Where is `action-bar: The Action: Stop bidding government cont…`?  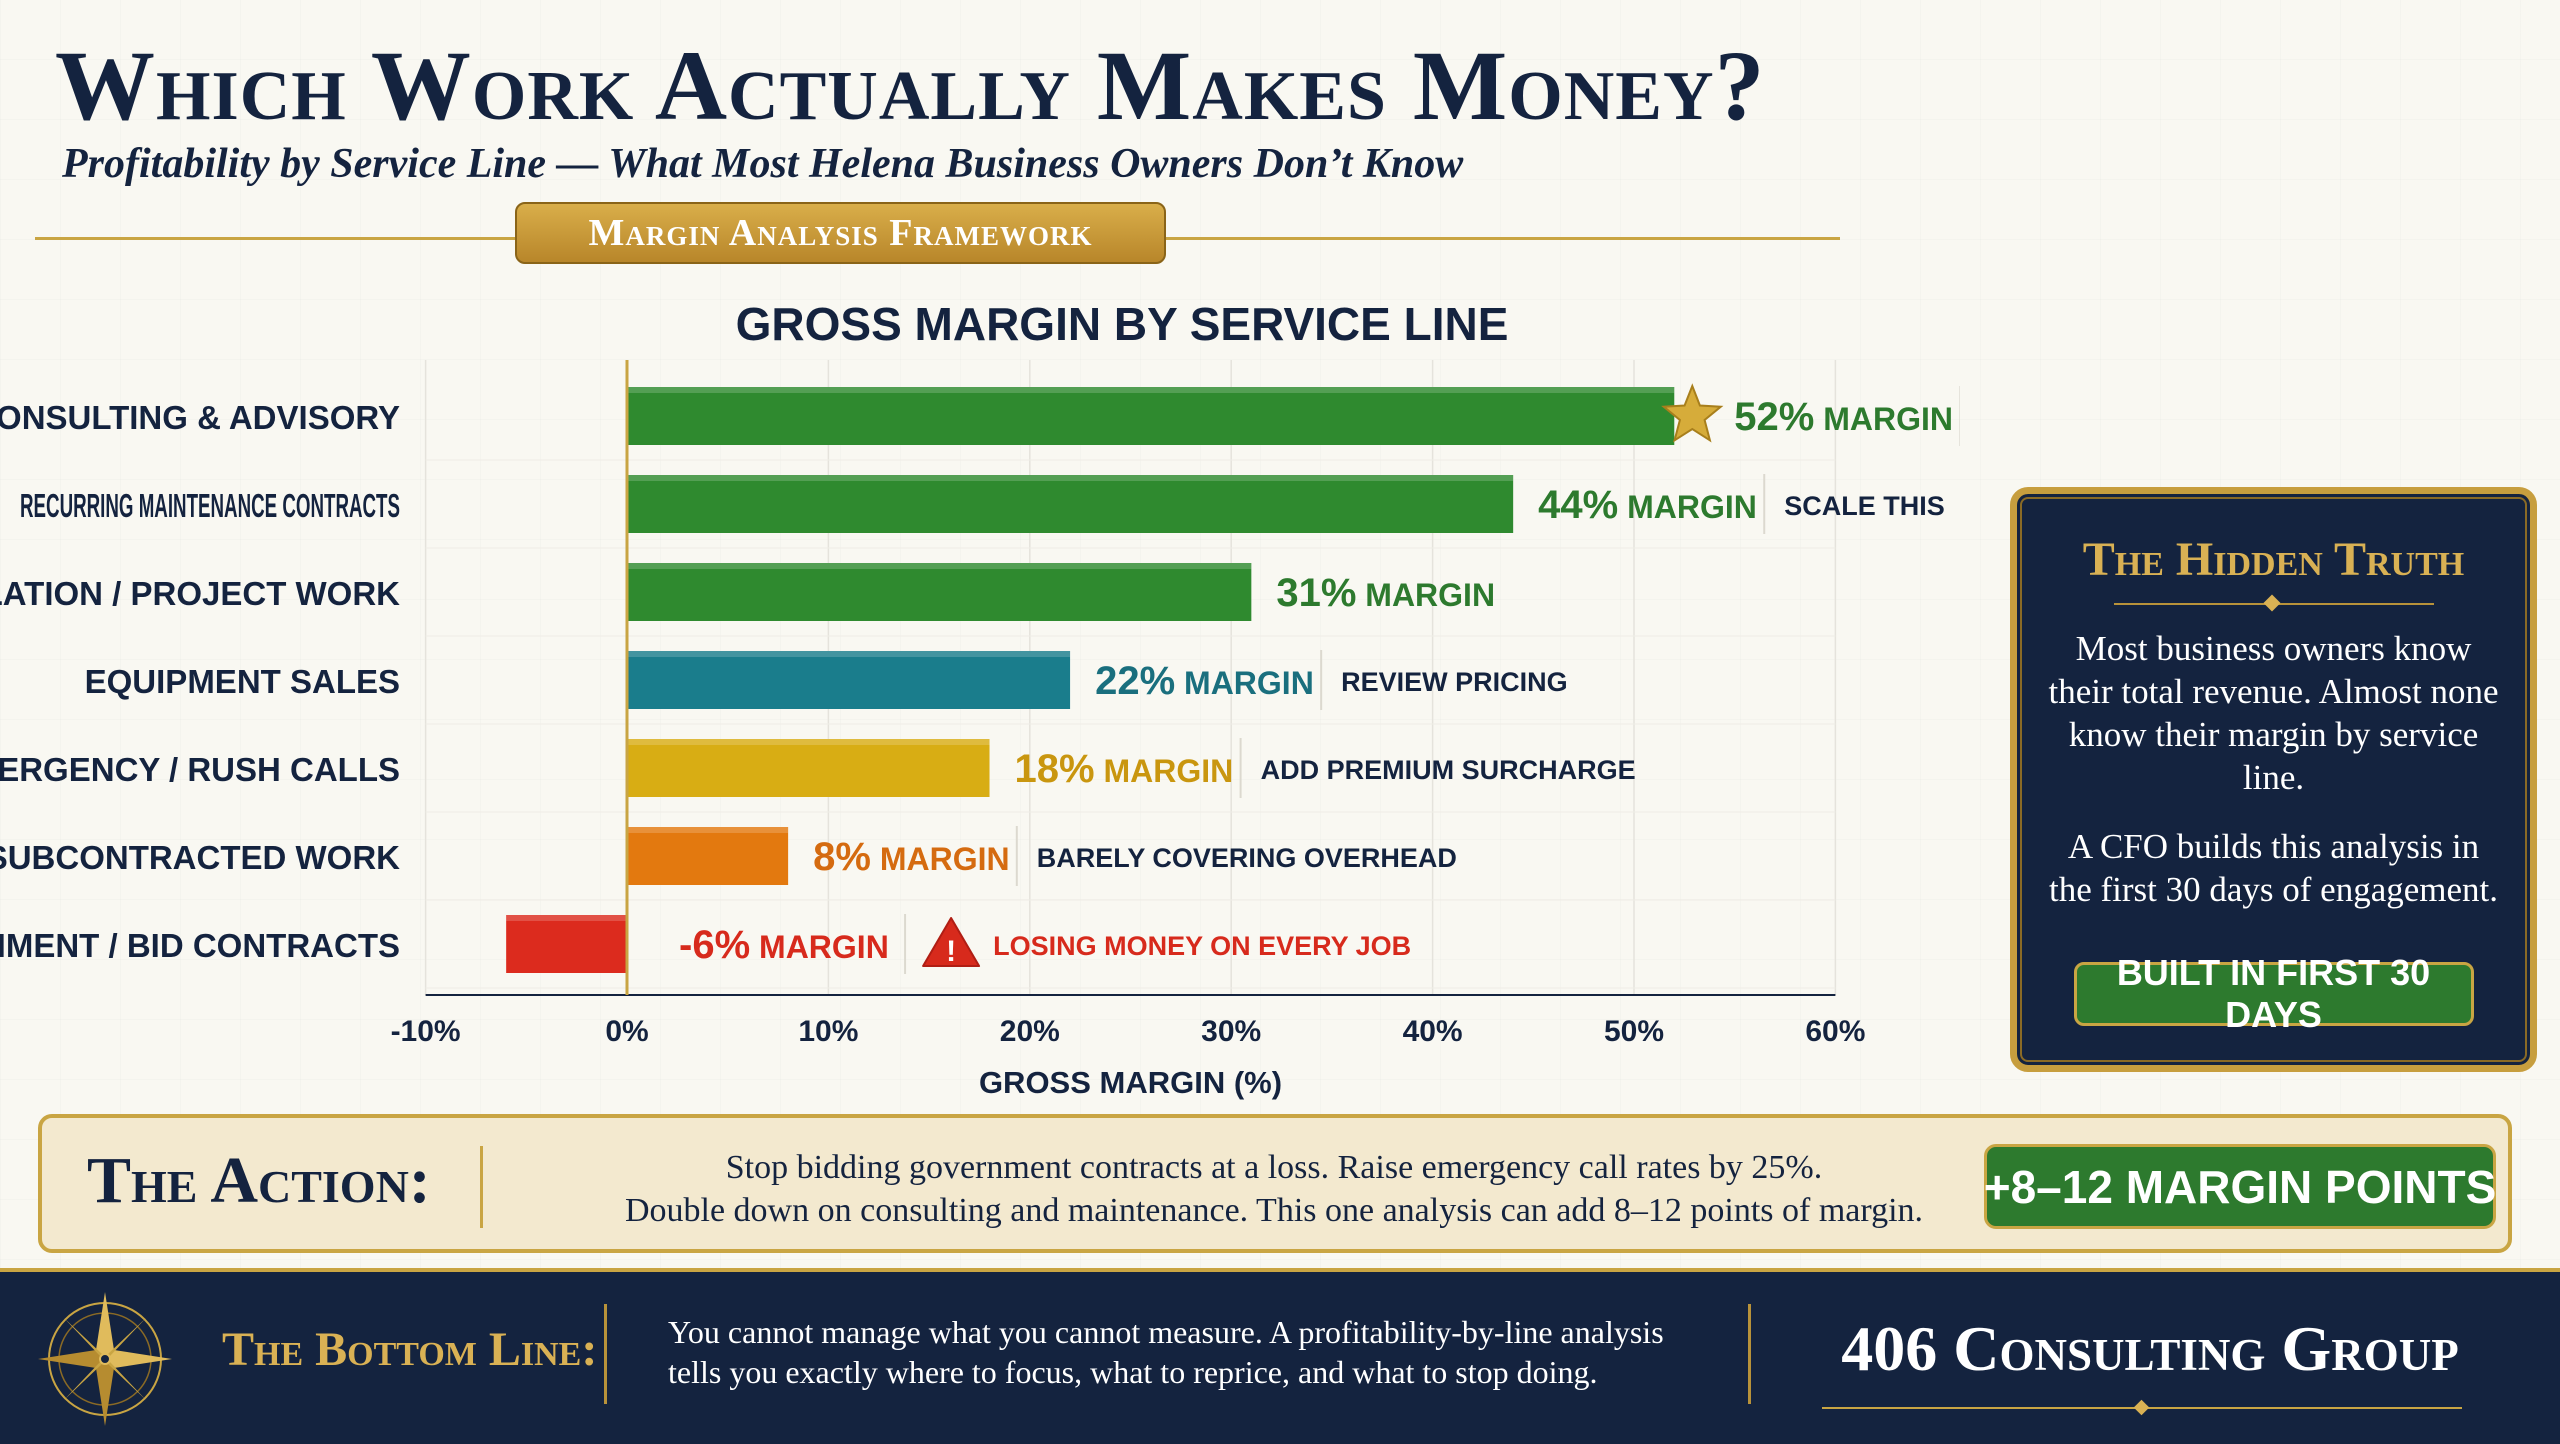 action-bar: The Action: Stop bidding government cont… is located at coordinates (1275, 1183).